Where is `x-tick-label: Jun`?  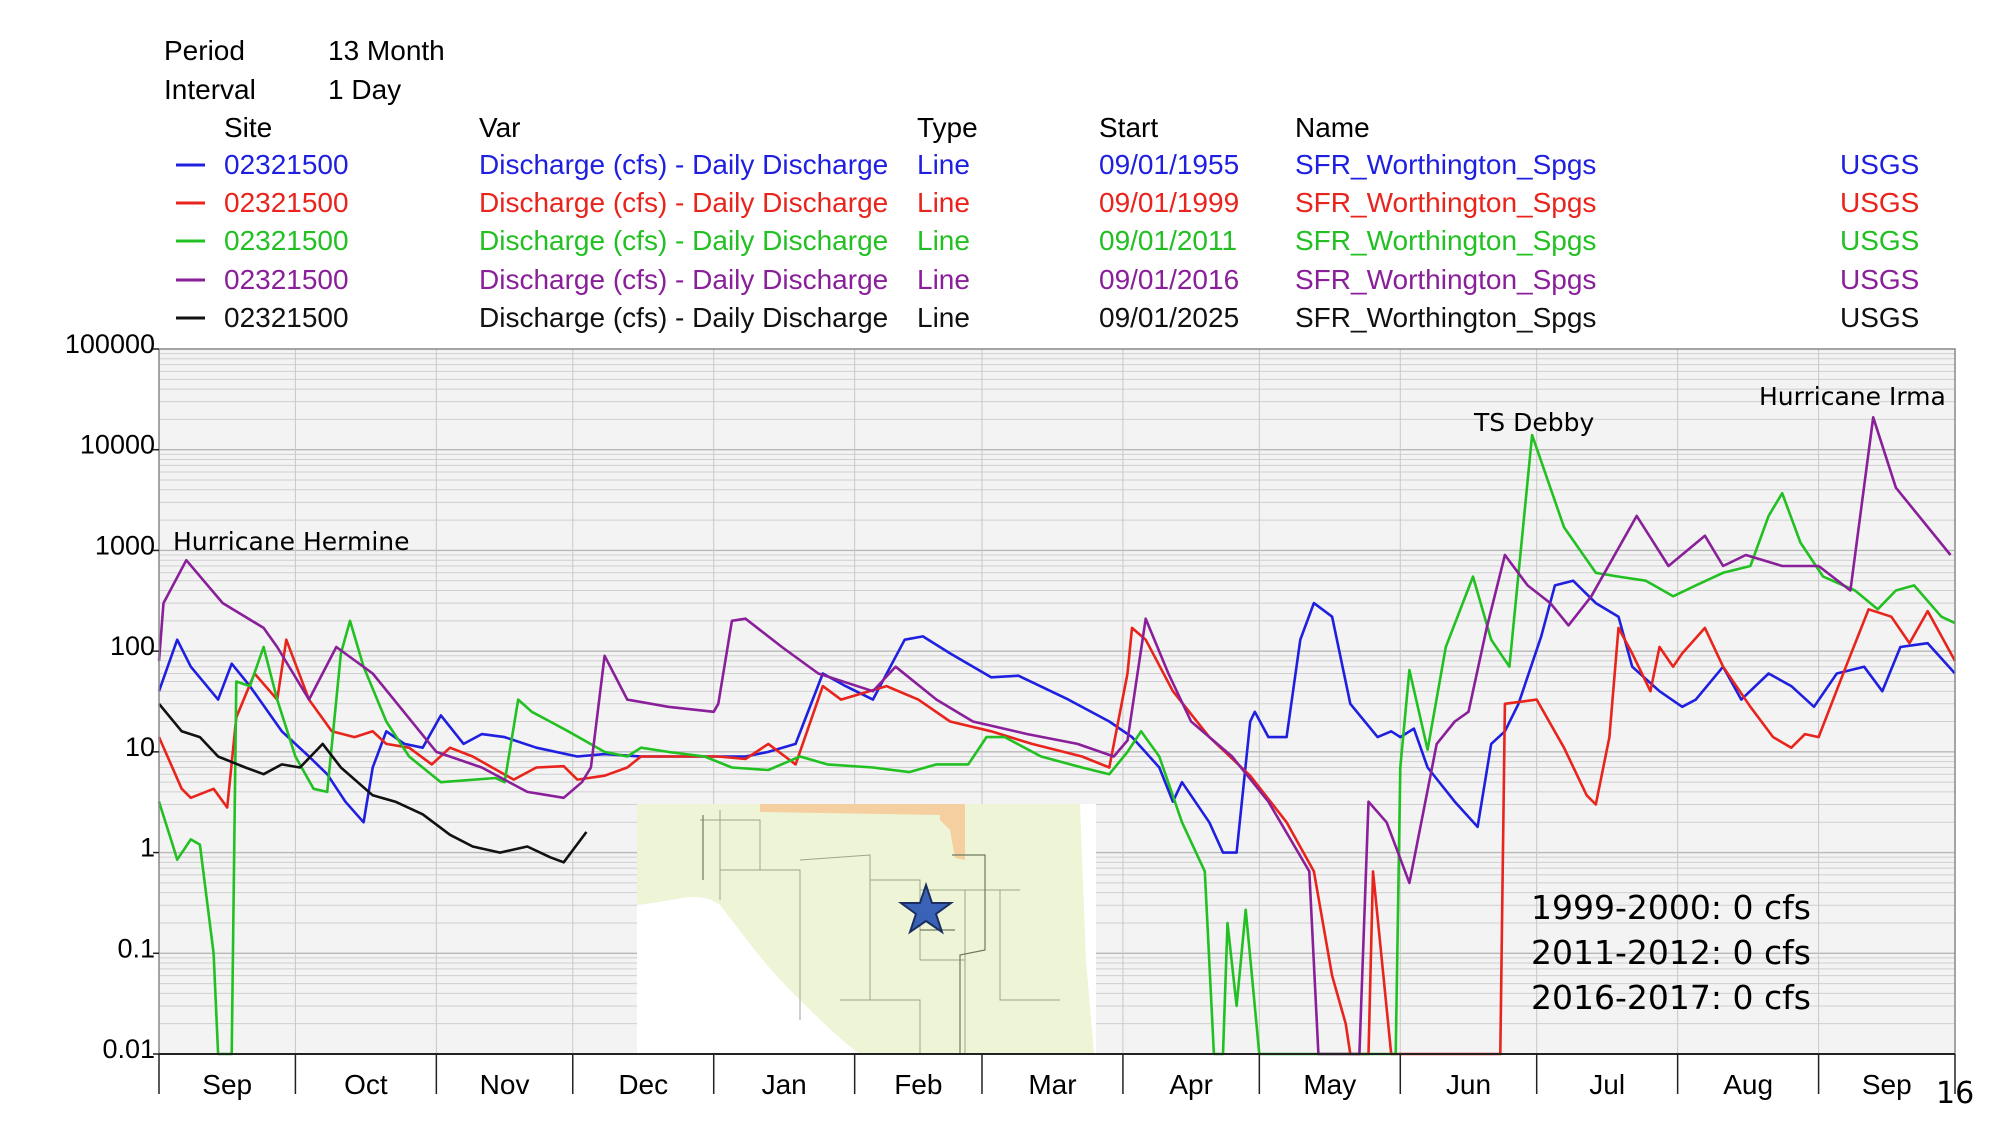 x-tick-label: Jun is located at coordinates (1468, 1084).